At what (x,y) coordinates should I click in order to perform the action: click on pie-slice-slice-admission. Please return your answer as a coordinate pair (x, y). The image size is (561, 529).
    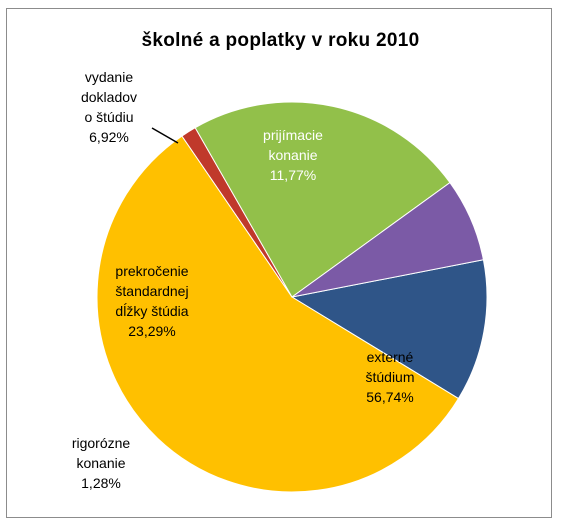
    Looking at the image, I should click on (389, 329).